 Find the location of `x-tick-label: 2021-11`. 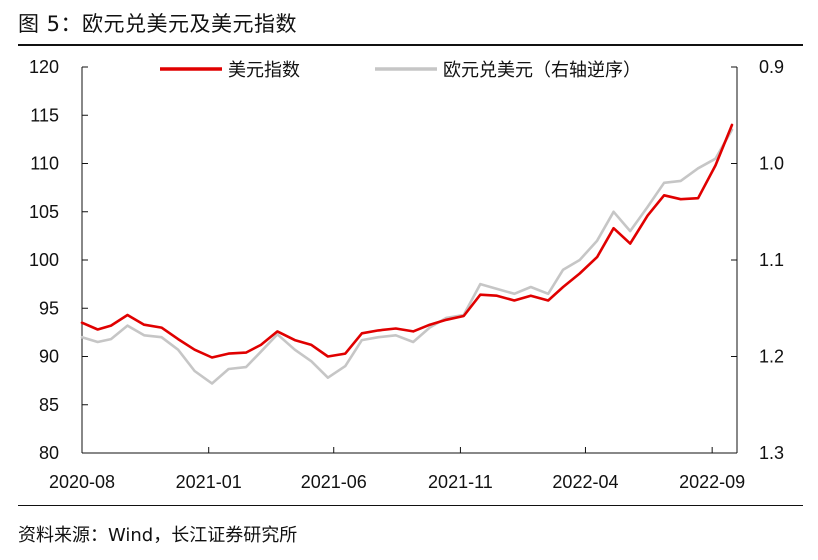

x-tick-label: 2021-11 is located at coordinates (460, 482).